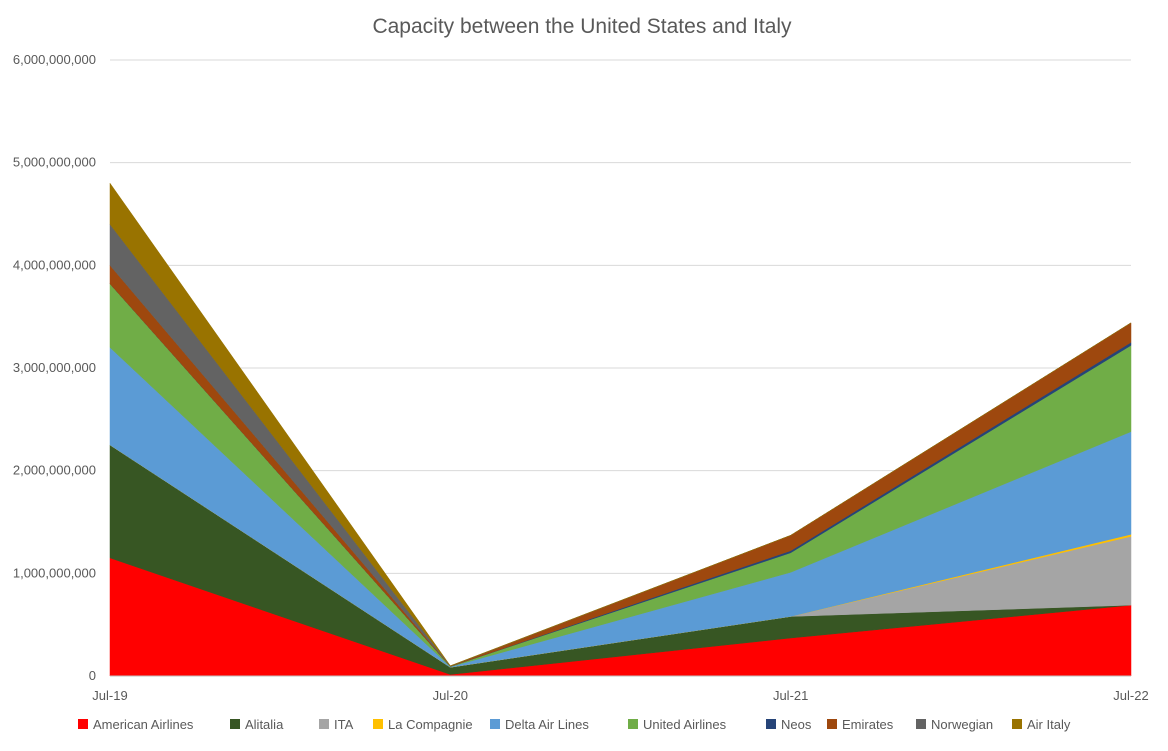 The image size is (1168, 751). I want to click on y-tick-label: 2,000,000,000, so click(54, 470).